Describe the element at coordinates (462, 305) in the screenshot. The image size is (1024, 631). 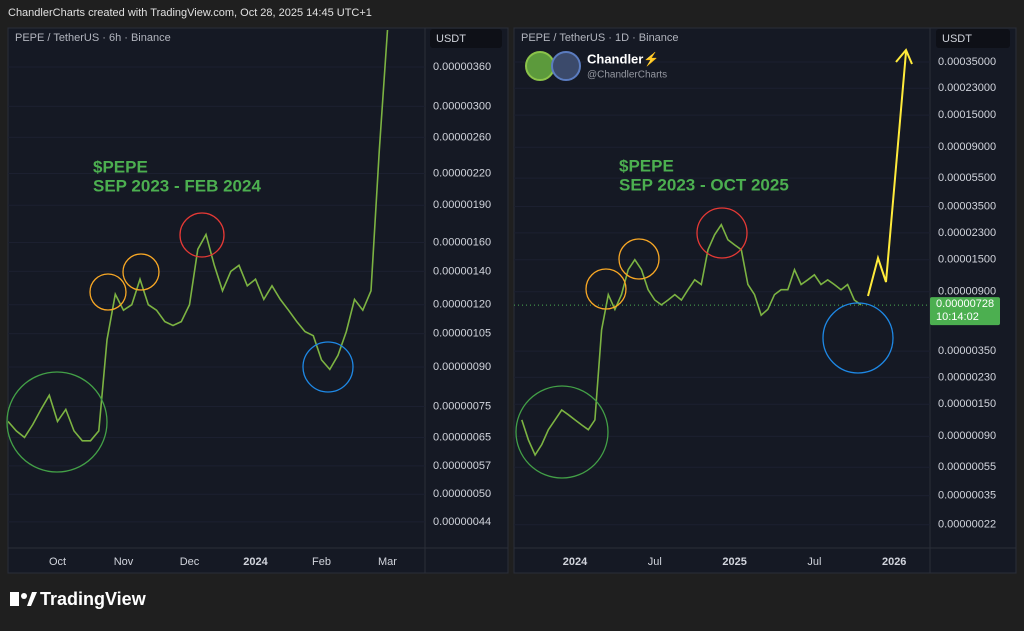
I see `y-tick-label: 0.00000120` at that location.